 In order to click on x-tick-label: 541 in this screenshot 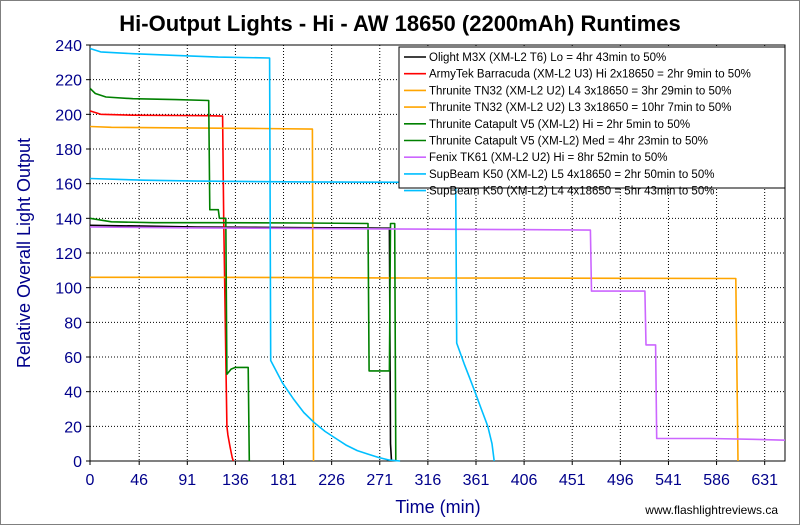, I will do `click(668, 480)`.